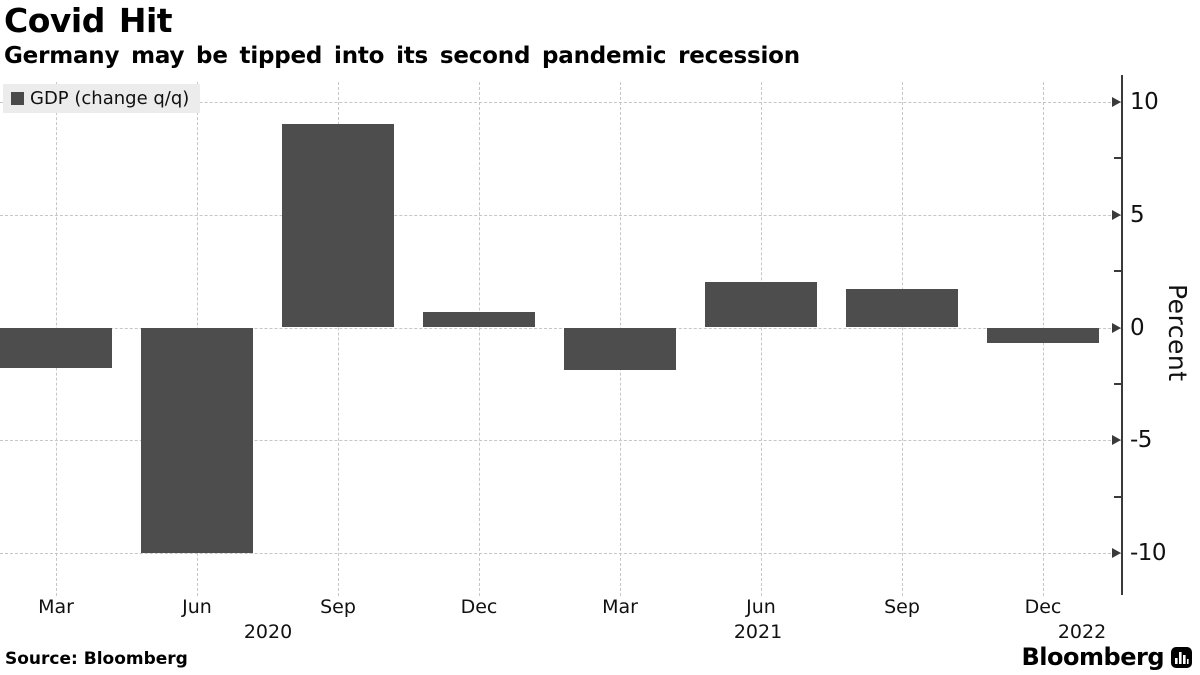 Image resolution: width=1200 pixels, height=675 pixels. Describe the element at coordinates (88, 20) in the screenshot. I see `chart-title: Covid Hit` at that location.